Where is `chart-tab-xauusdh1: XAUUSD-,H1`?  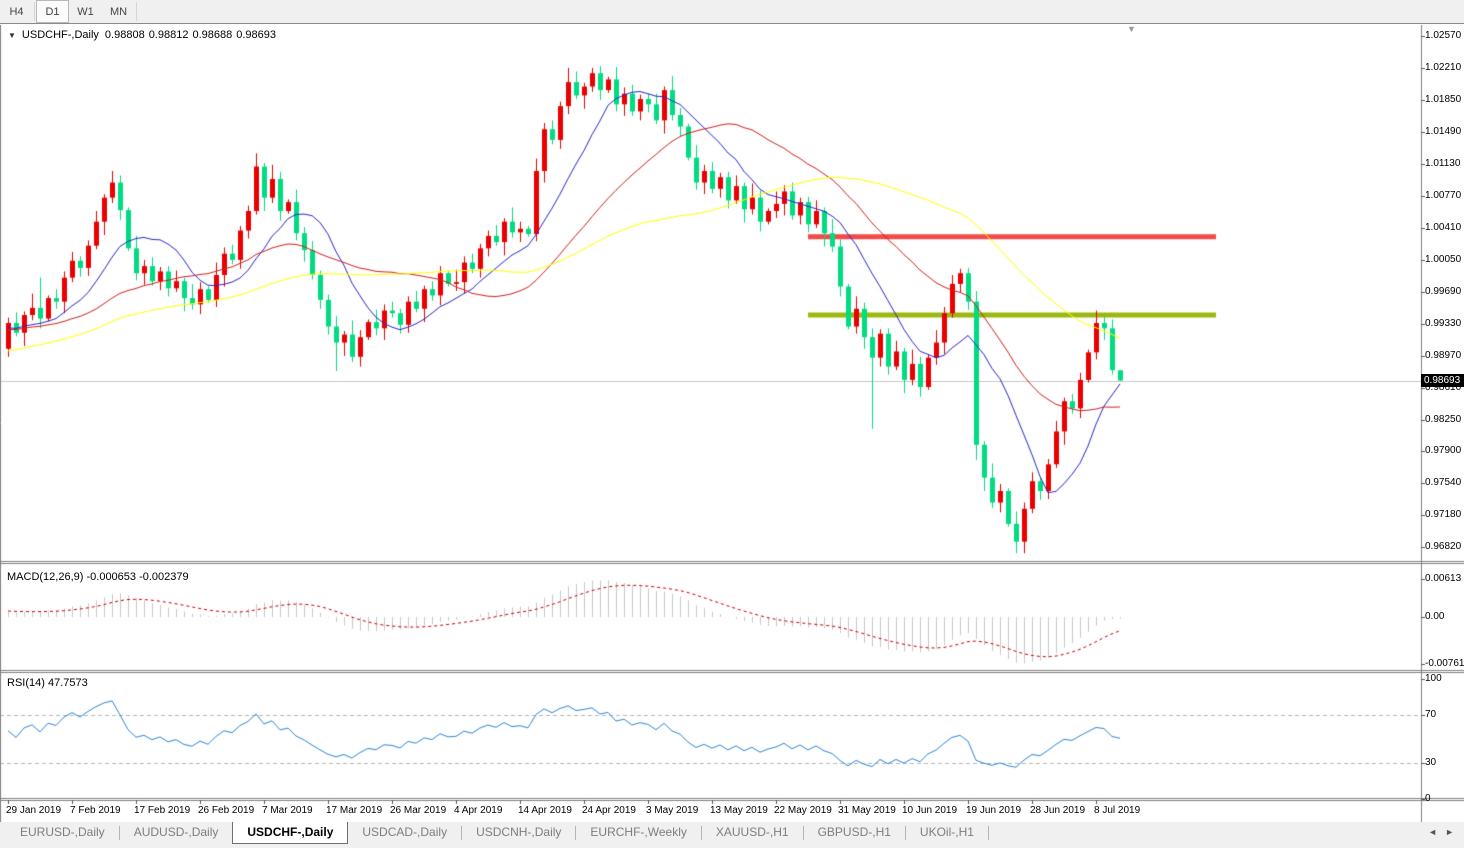 chart-tab-xauusdh1: XAUUSD-,H1 is located at coordinates (752, 832).